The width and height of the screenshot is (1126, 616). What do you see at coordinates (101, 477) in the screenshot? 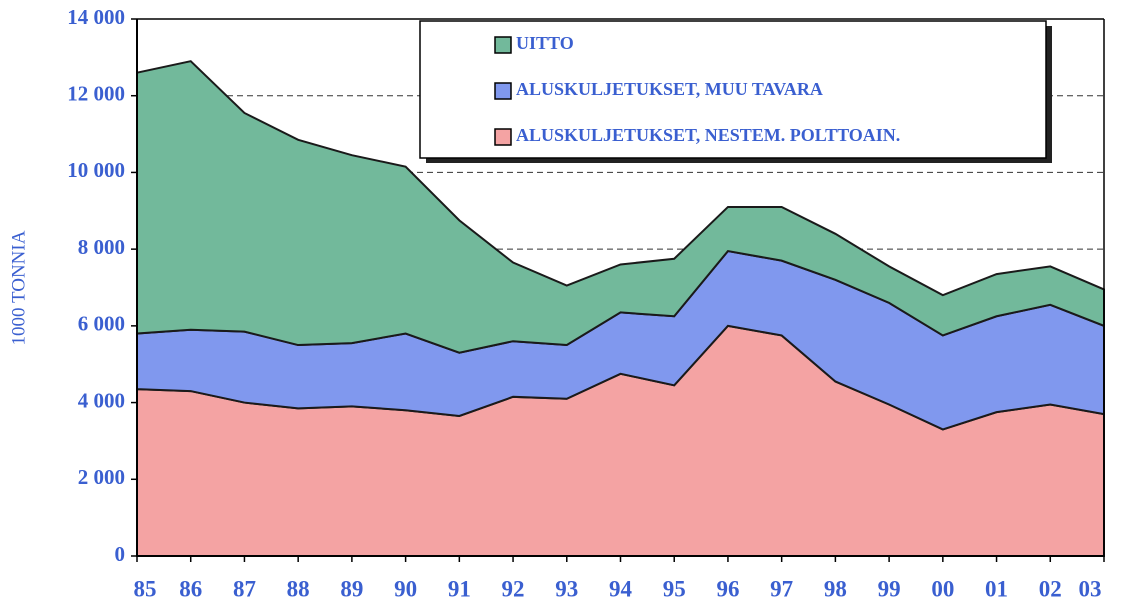
I see `y-tick-label: 2 000` at bounding box center [101, 477].